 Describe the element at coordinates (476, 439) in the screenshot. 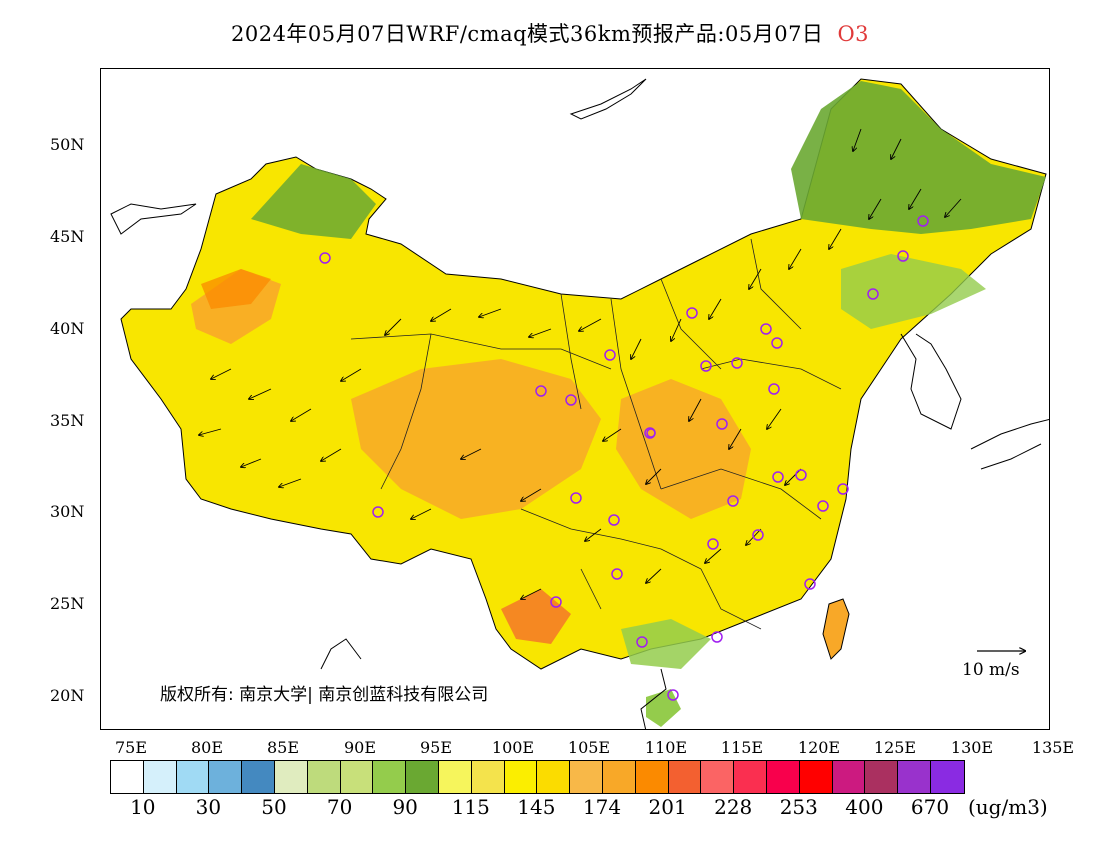

I see `orange-region-plateau` at that location.